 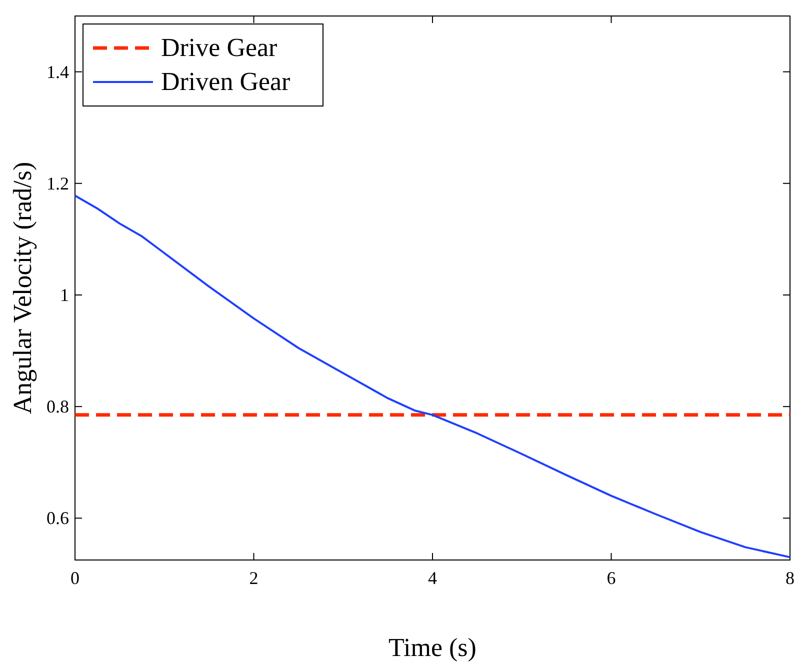 What do you see at coordinates (219, 47) in the screenshot?
I see `legend-label: Drive Gear` at bounding box center [219, 47].